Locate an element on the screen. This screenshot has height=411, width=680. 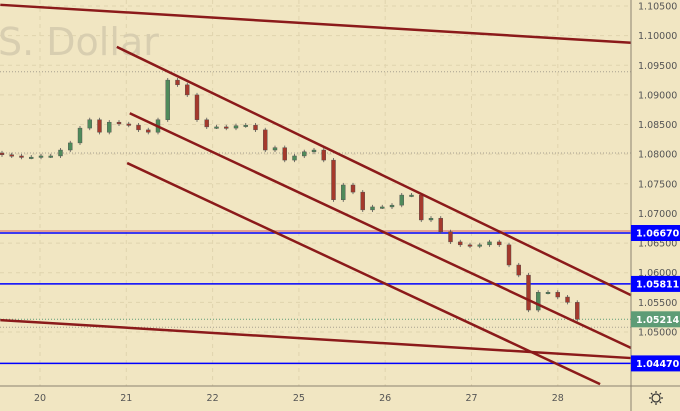
level-price-label: 1.06670 is located at coordinates (658, 234).